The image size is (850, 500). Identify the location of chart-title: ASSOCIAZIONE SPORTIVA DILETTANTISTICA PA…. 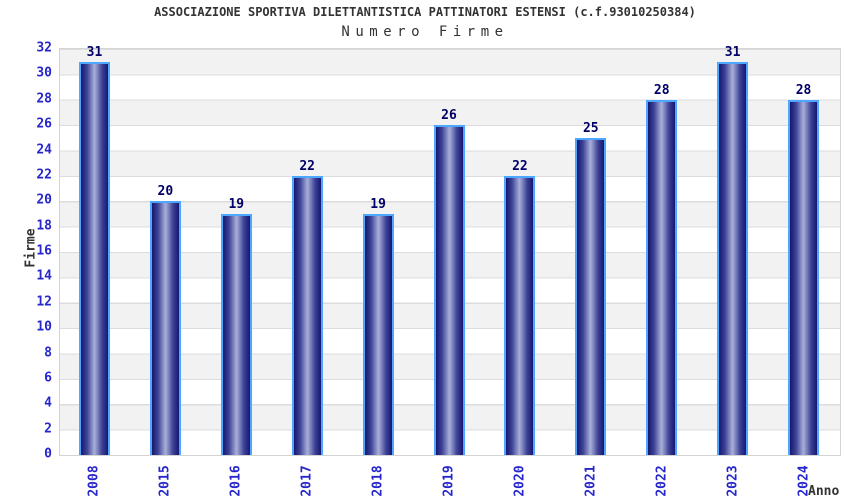
(425, 12).